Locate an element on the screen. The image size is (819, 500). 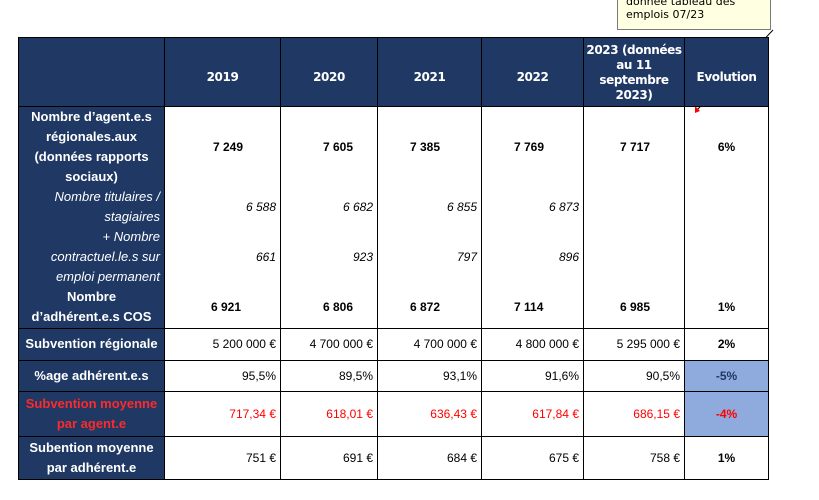
cell-subvention-evolution: 2% is located at coordinates (726, 344).